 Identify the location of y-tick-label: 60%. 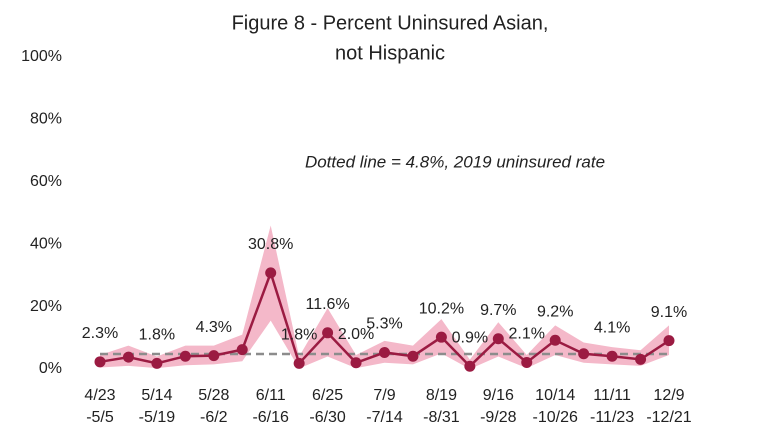
(46, 181).